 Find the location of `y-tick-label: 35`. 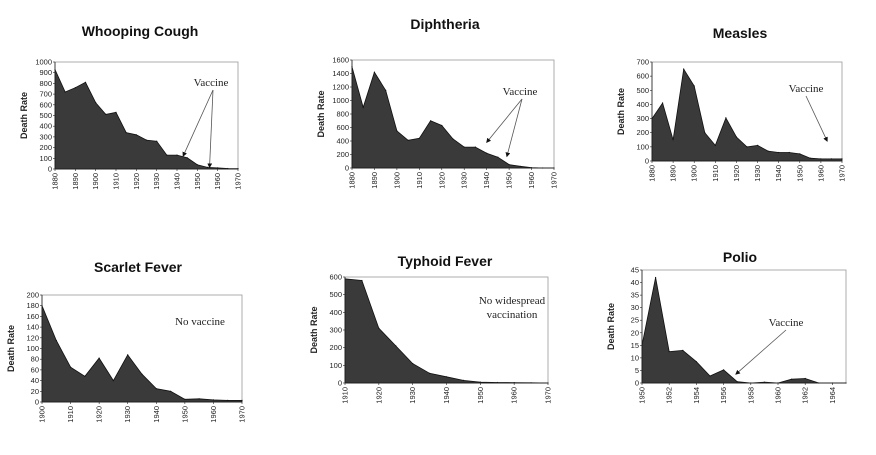

y-tick-label: 35 is located at coordinates (635, 295).